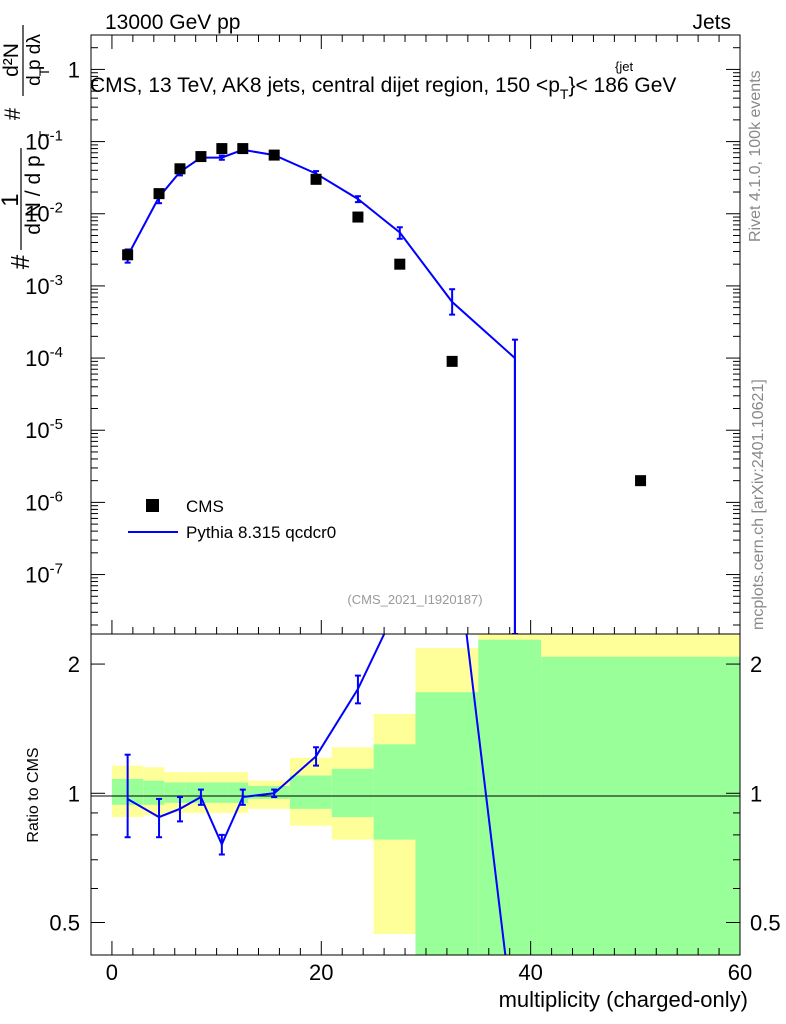  I want to click on header-left-label: 13000 GeV pp, so click(172, 22).